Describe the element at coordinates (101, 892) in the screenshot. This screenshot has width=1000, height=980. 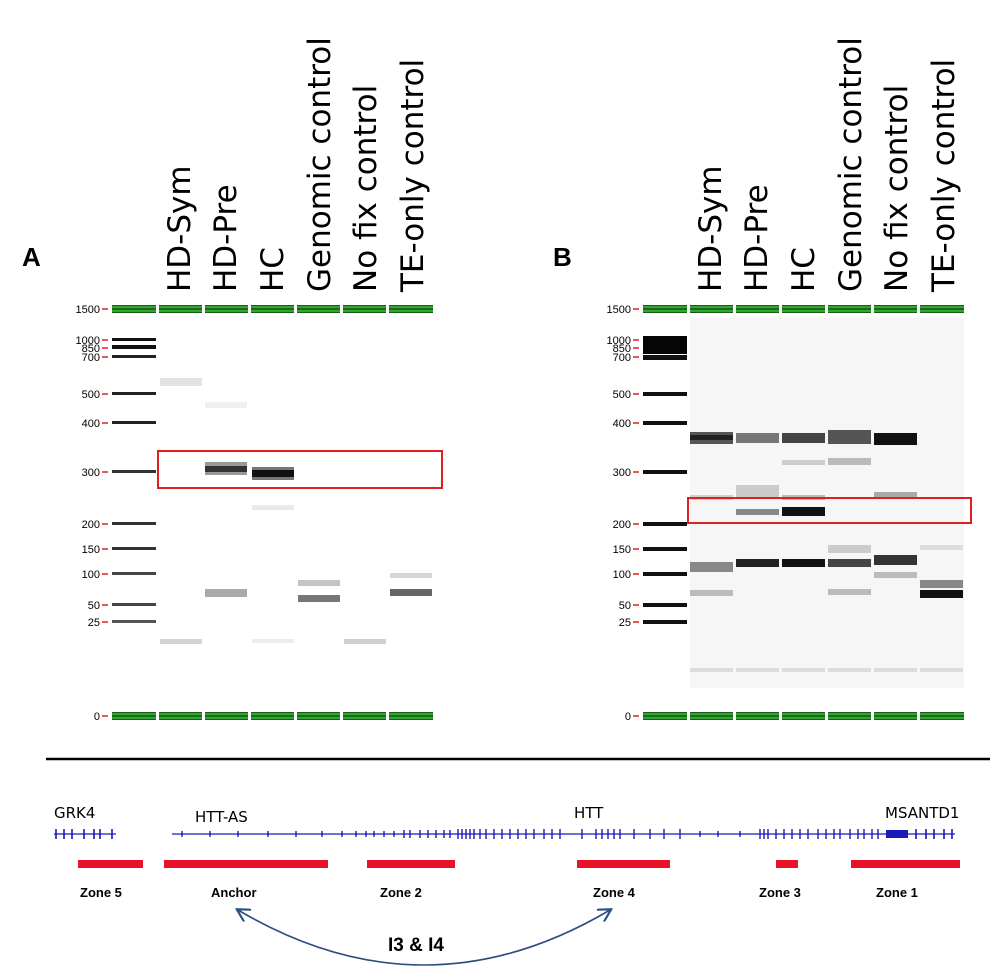
I see `zone-label-5: Zone 5` at that location.